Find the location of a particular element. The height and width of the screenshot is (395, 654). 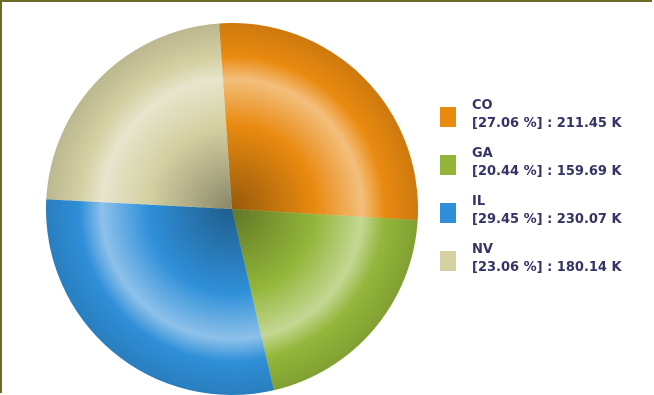

legend-value-co: [27.06 %] : 211.45 K is located at coordinates (547, 123).